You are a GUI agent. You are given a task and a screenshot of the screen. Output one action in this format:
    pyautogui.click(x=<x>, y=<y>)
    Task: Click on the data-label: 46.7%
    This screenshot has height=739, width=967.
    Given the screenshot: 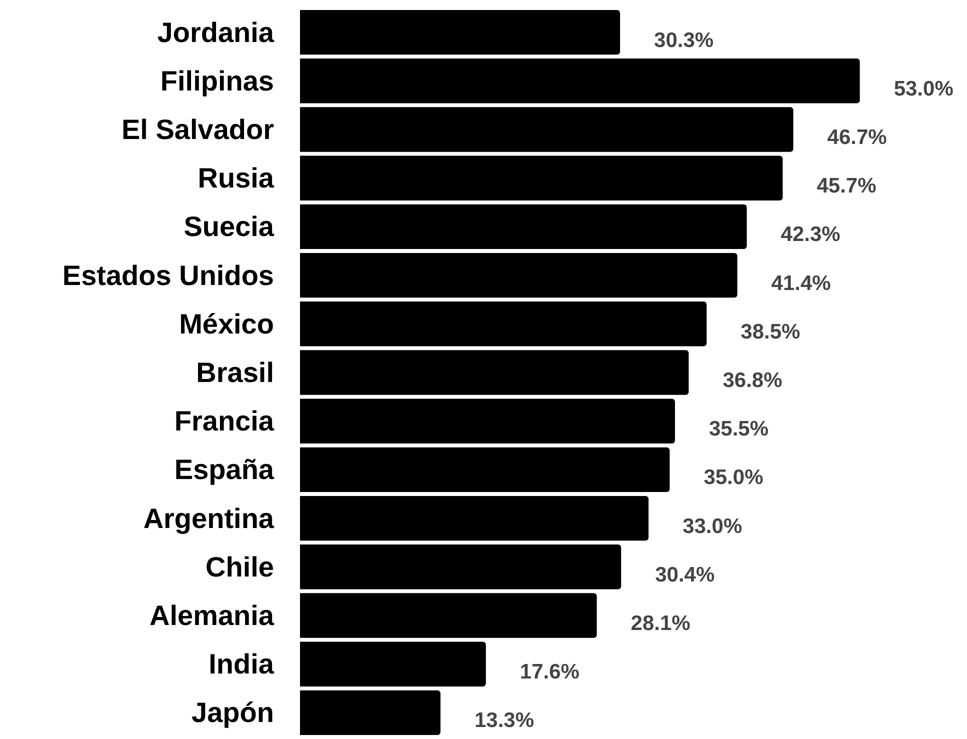 What is the action you would take?
    pyautogui.click(x=857, y=137)
    